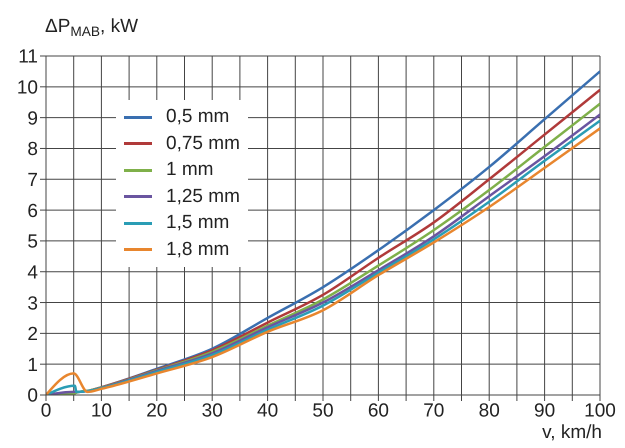  What do you see at coordinates (28, 57) in the screenshot?
I see `y-tick-label: 11` at bounding box center [28, 57].